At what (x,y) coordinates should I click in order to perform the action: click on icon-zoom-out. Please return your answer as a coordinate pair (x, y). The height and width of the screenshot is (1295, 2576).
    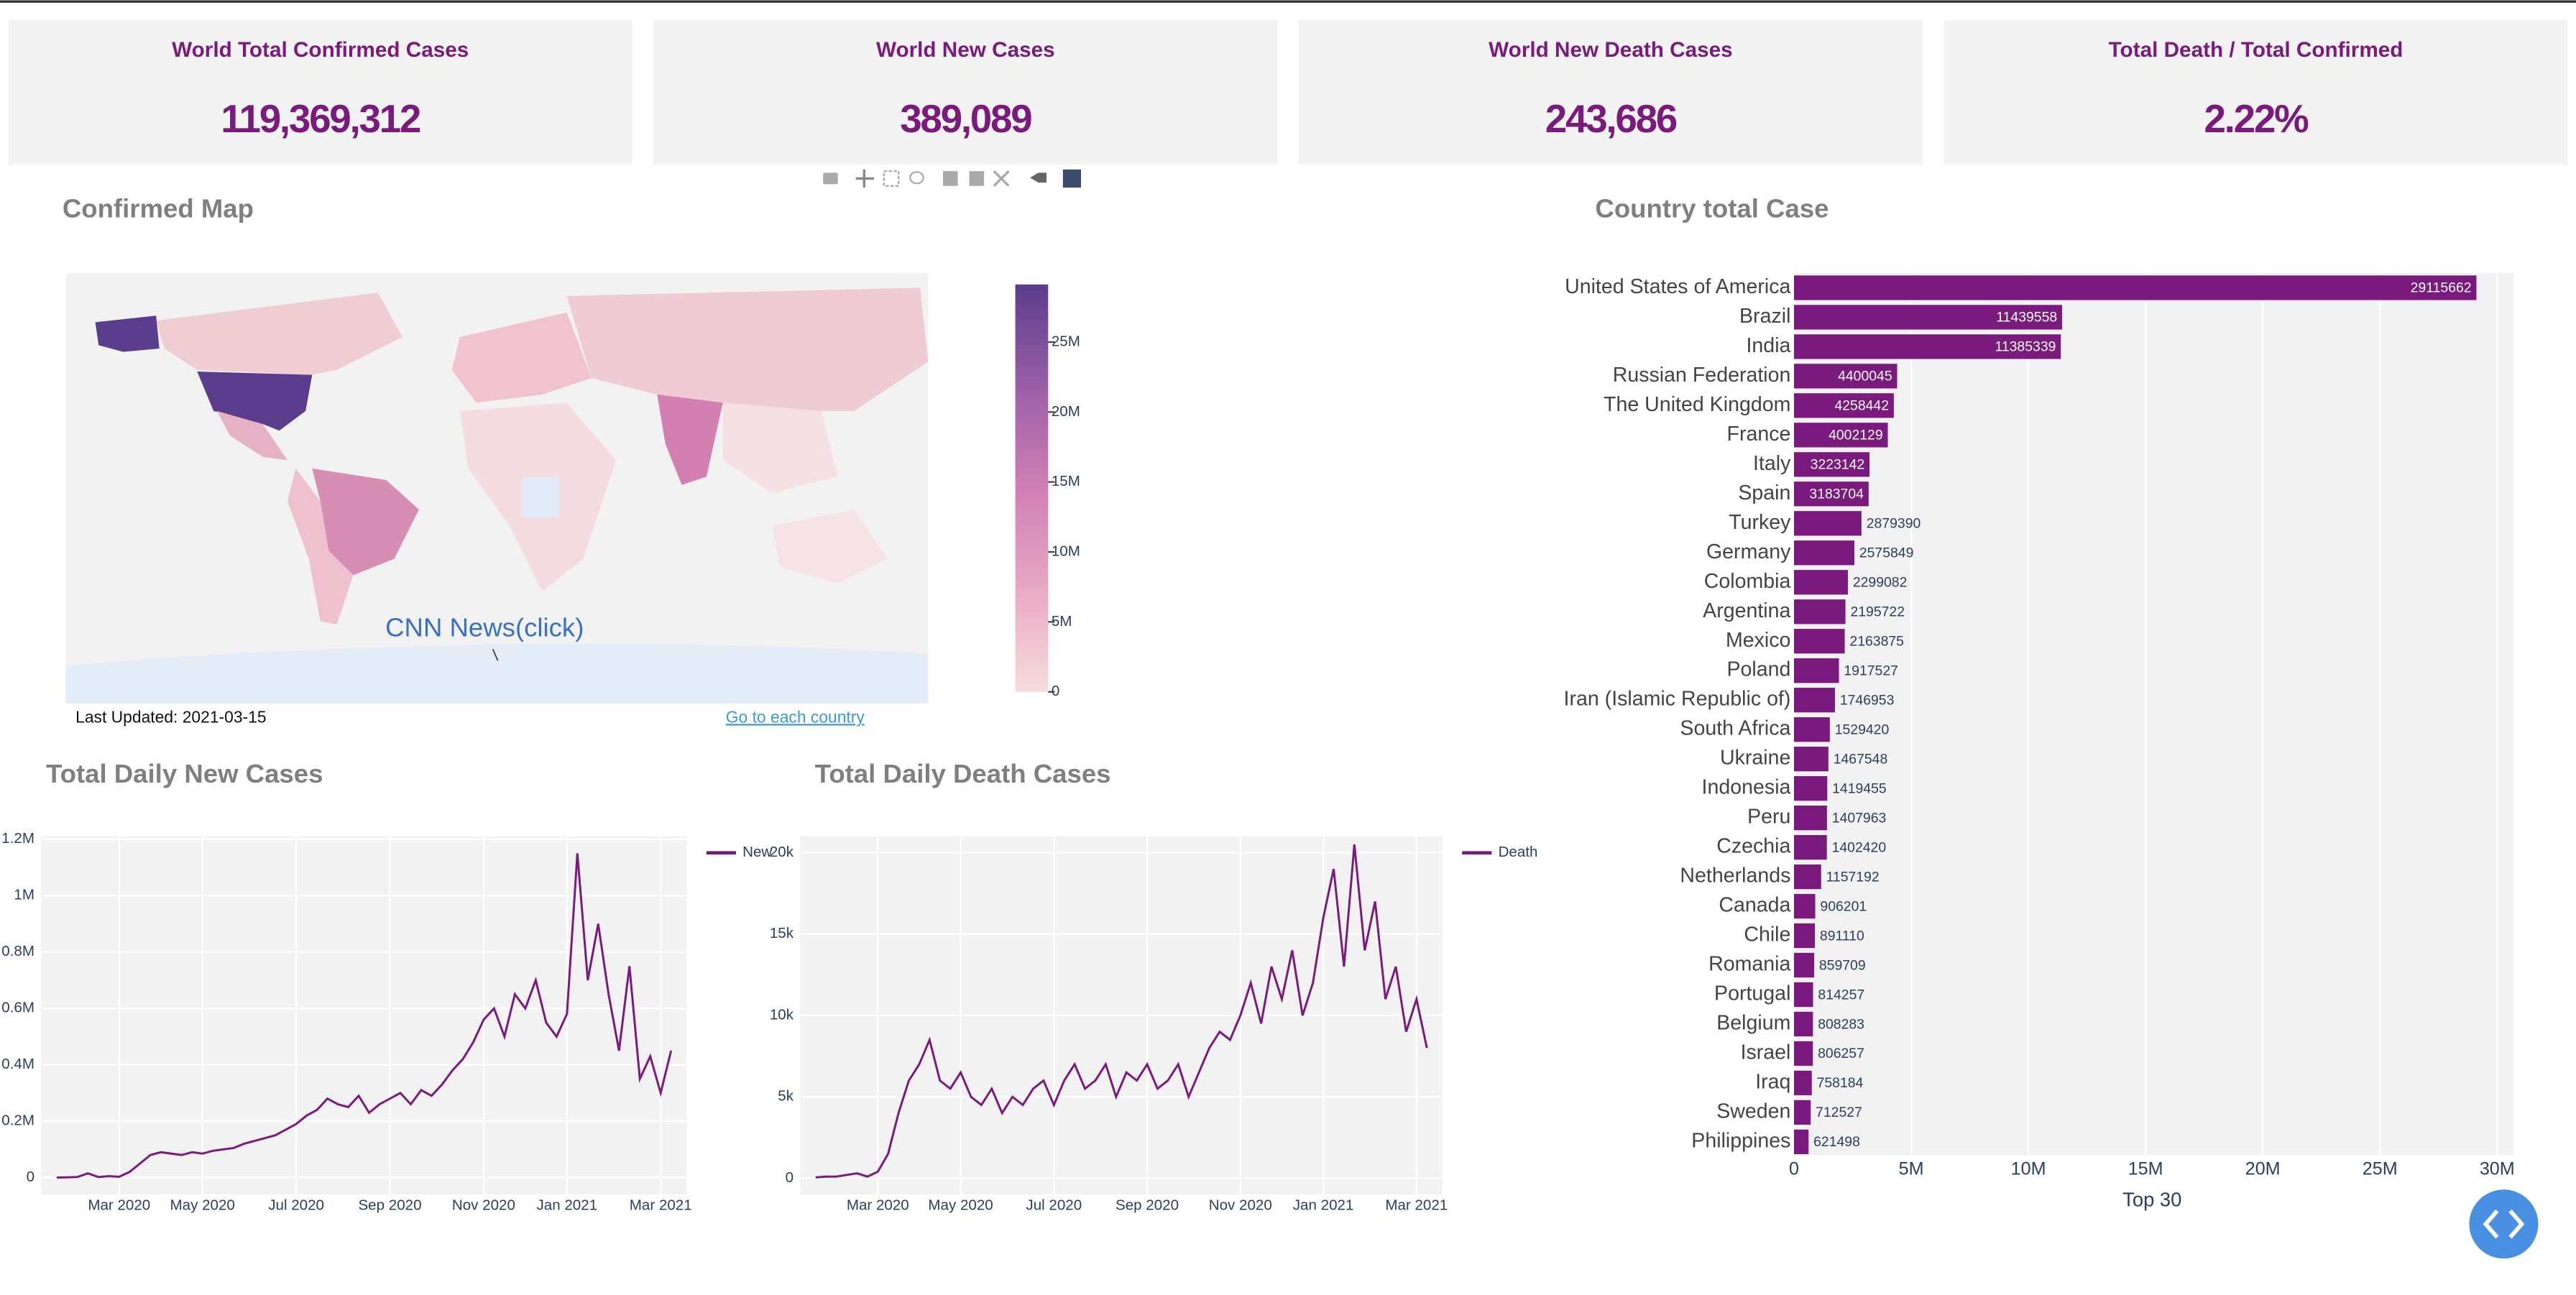
    Looking at the image, I should click on (977, 178).